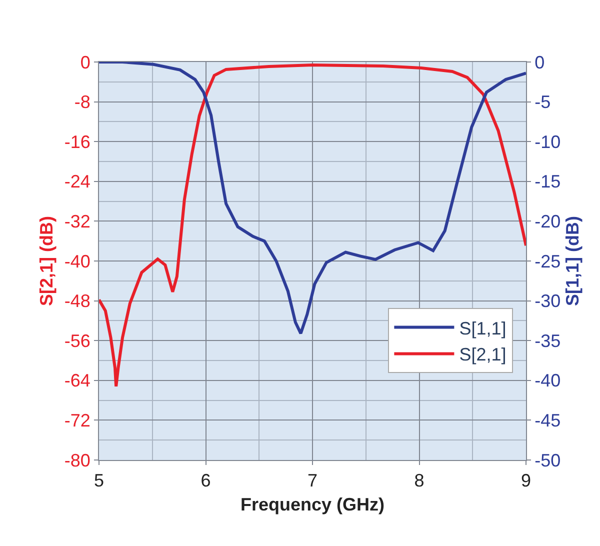  Describe the element at coordinates (547, 460) in the screenshot. I see `y2-tick-label: -50` at that location.